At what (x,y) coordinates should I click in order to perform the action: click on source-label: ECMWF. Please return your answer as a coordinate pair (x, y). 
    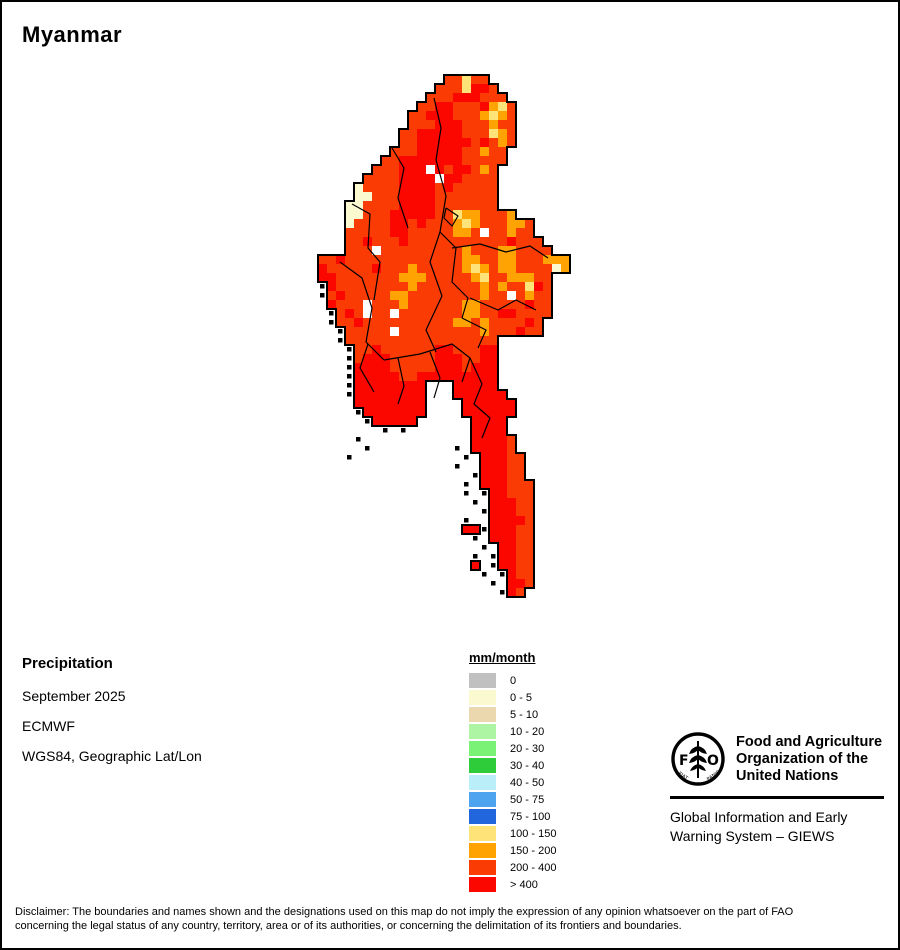
    Looking at the image, I should click on (48, 726).